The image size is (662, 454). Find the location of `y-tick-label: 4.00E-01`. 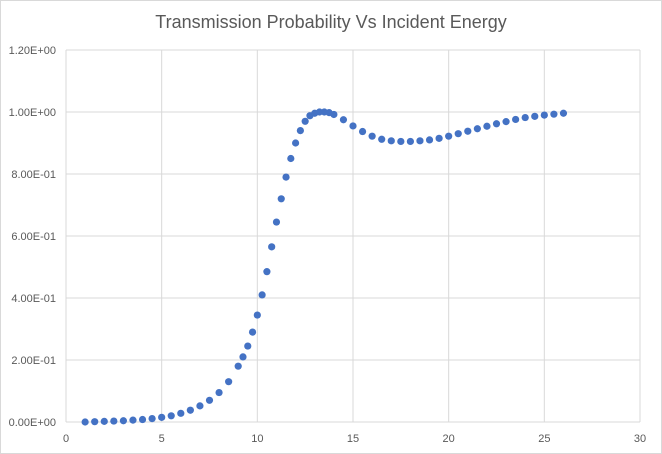

y-tick-label: 4.00E-01 is located at coordinates (33, 299).